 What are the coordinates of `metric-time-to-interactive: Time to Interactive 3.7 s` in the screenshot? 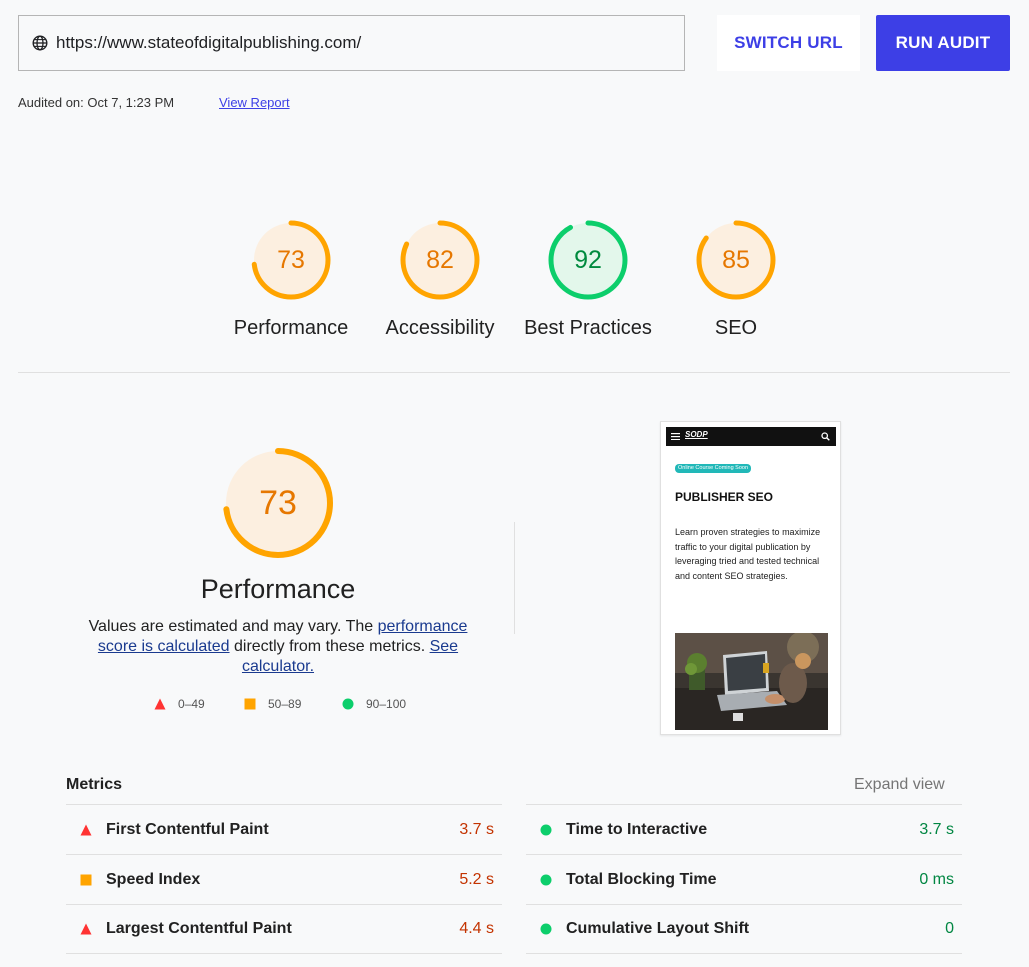 It's located at (744, 829).